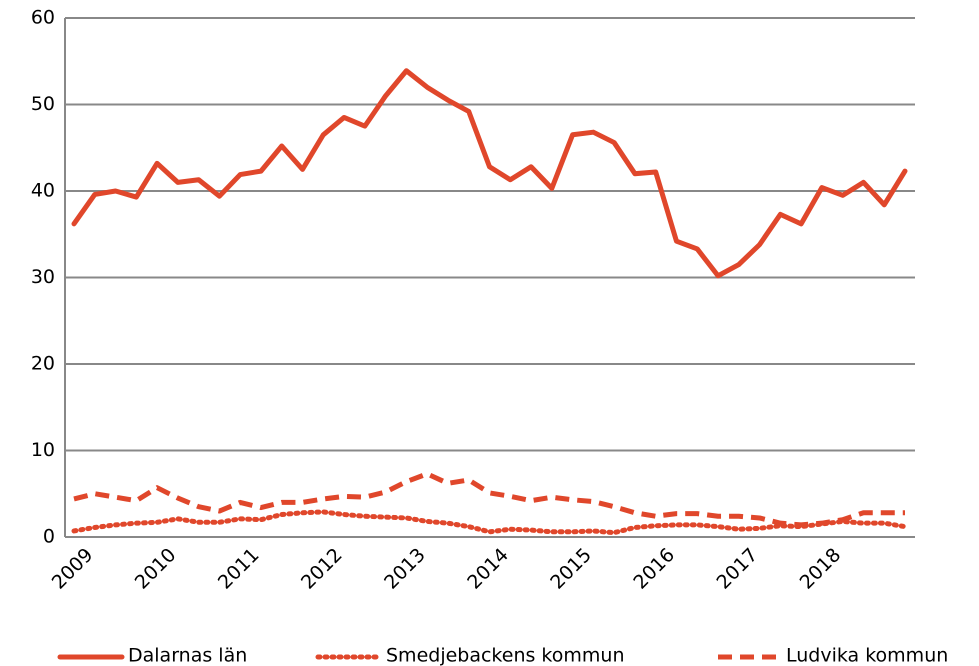 The width and height of the screenshot is (979, 666). What do you see at coordinates (43, 18) in the screenshot?
I see `y-tick-label: 60` at bounding box center [43, 18].